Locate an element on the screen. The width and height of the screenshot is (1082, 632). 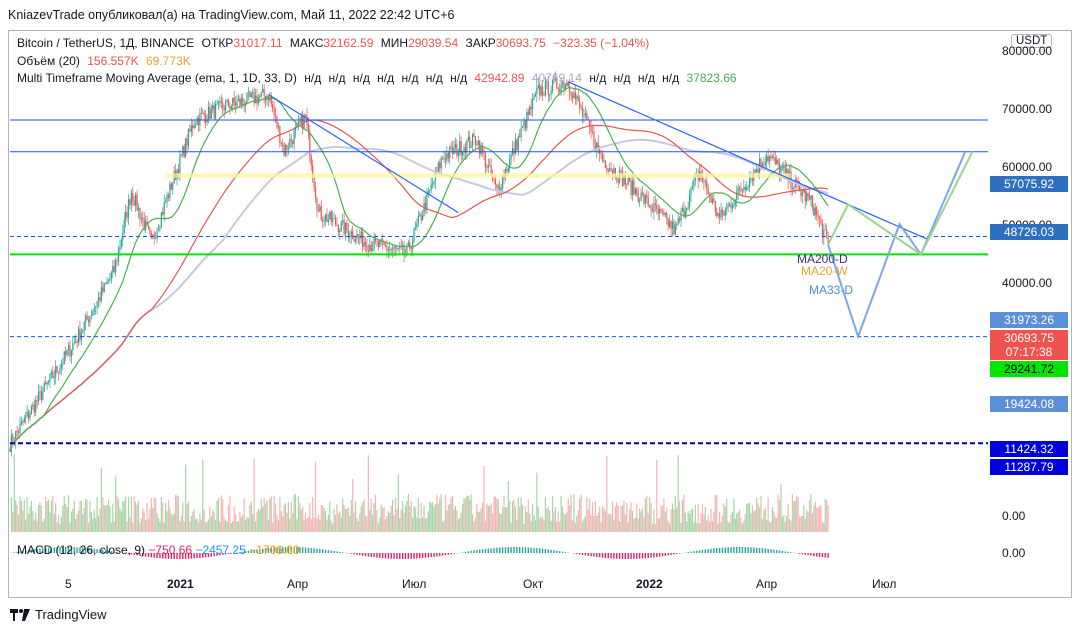
currency-badge: USDT is located at coordinates (1032, 41).